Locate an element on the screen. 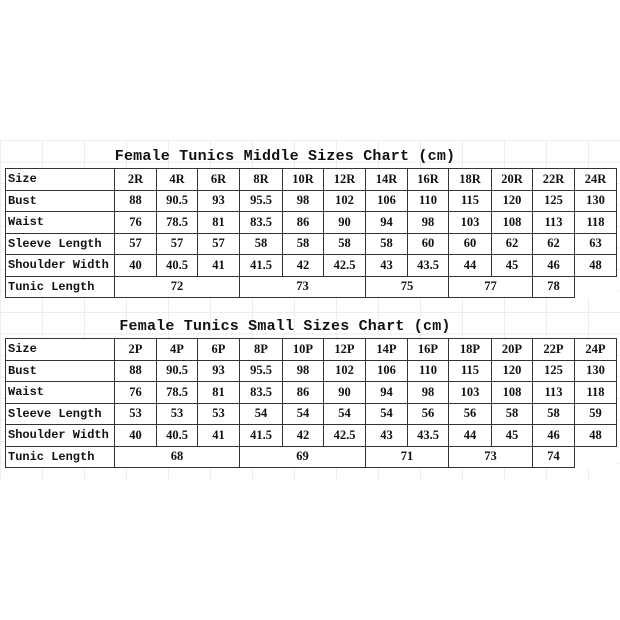  size-header: 8P is located at coordinates (261, 349).